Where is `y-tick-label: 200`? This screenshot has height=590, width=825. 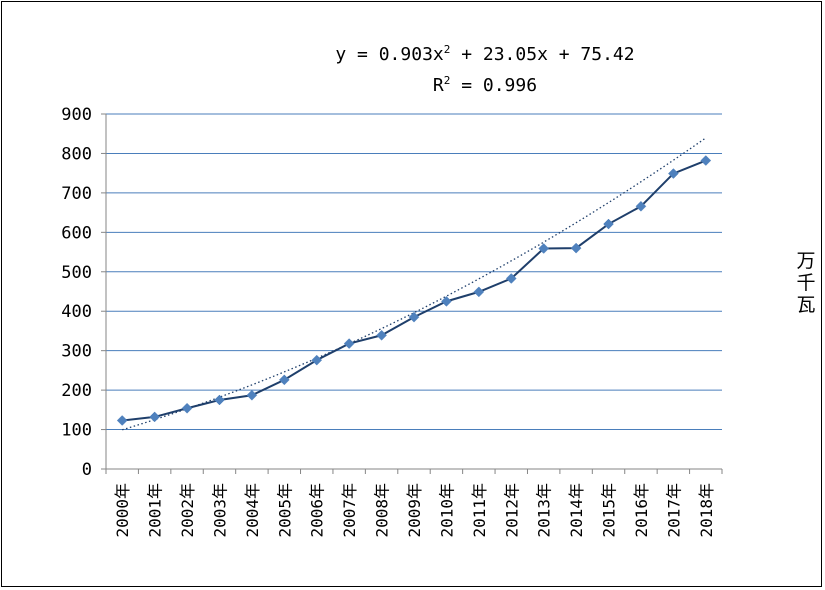 y-tick-label: 200 is located at coordinates (76, 391).